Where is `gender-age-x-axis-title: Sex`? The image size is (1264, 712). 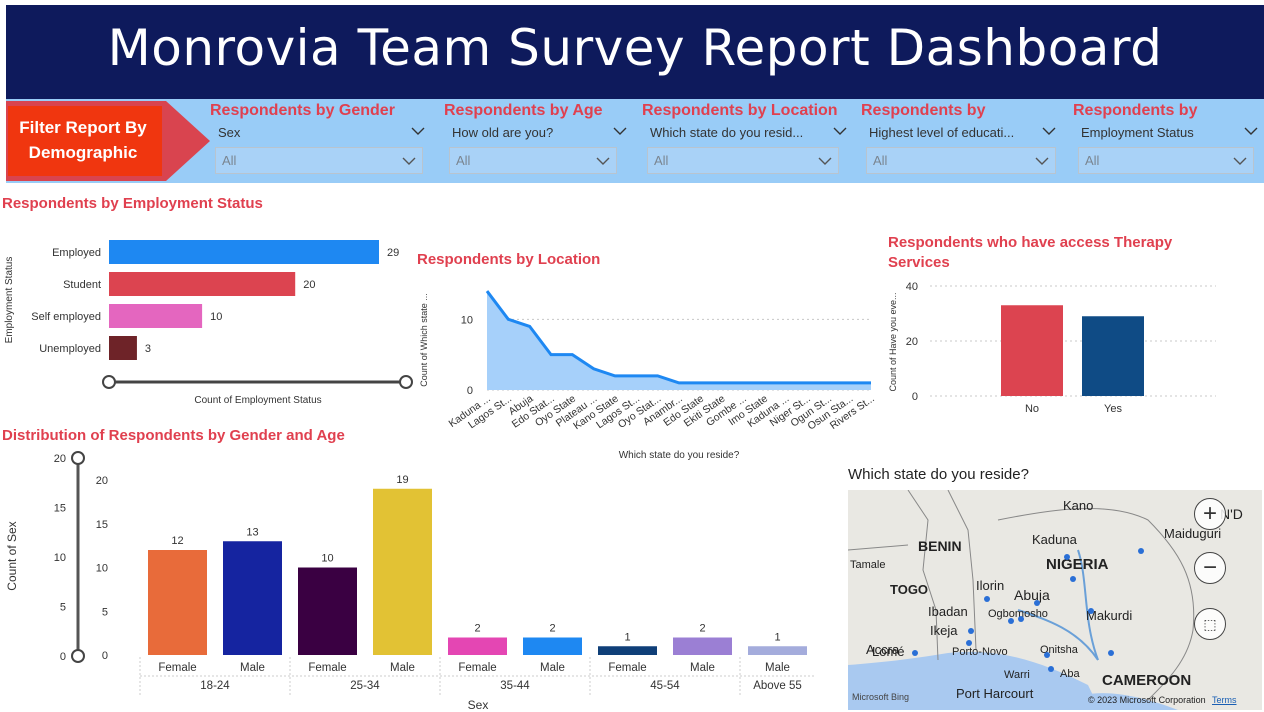
gender-age-x-axis-title: Sex is located at coordinates (478, 705).